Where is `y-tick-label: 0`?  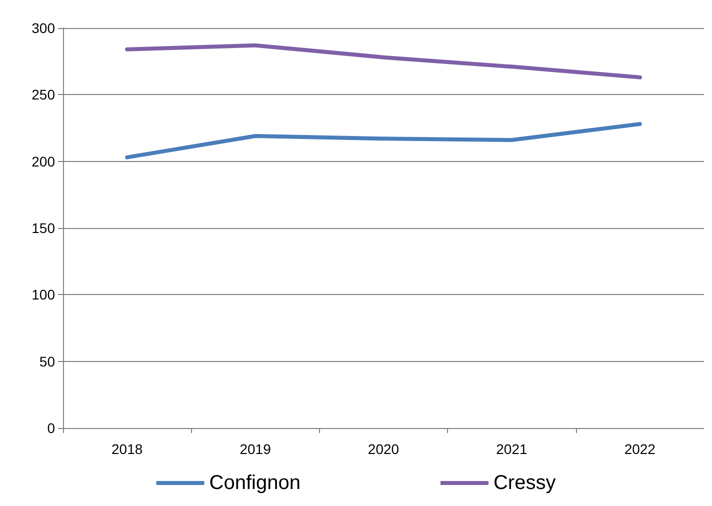
y-tick-label: 0 is located at coordinates (51, 428).